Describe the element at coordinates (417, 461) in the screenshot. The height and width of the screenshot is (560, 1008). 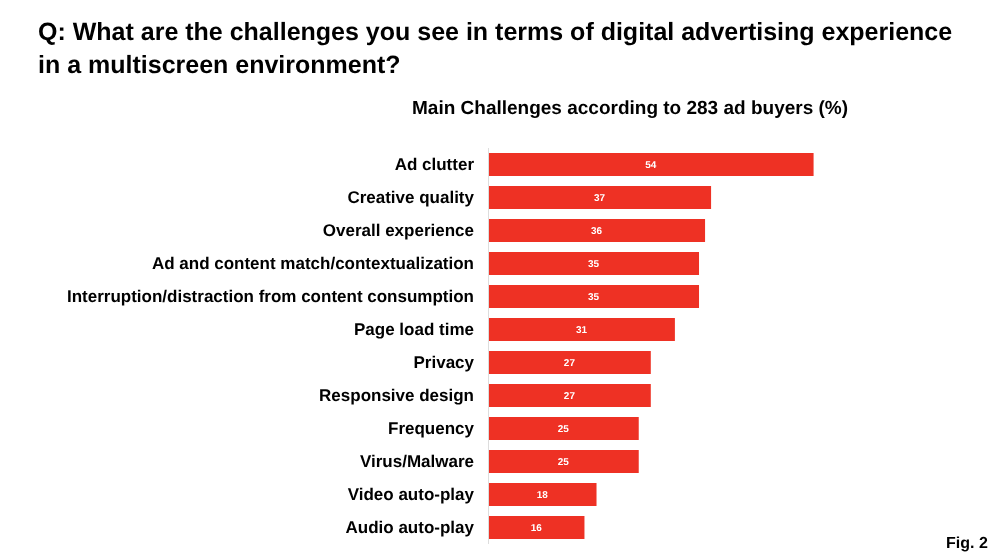
I see `y-tick-label: Virus/Malware` at that location.